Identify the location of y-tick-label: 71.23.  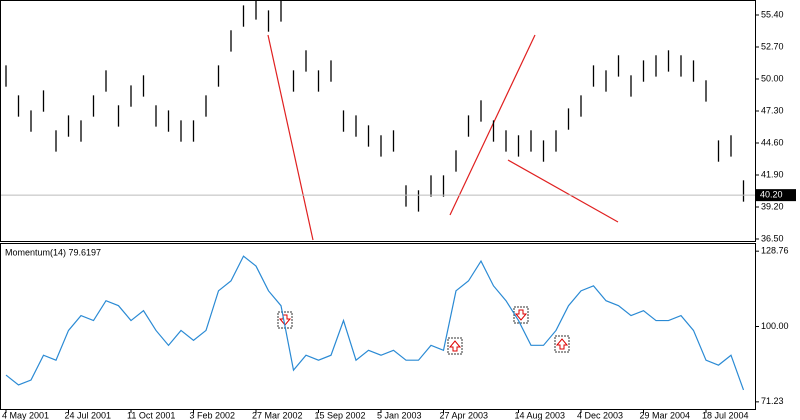
(772, 401).